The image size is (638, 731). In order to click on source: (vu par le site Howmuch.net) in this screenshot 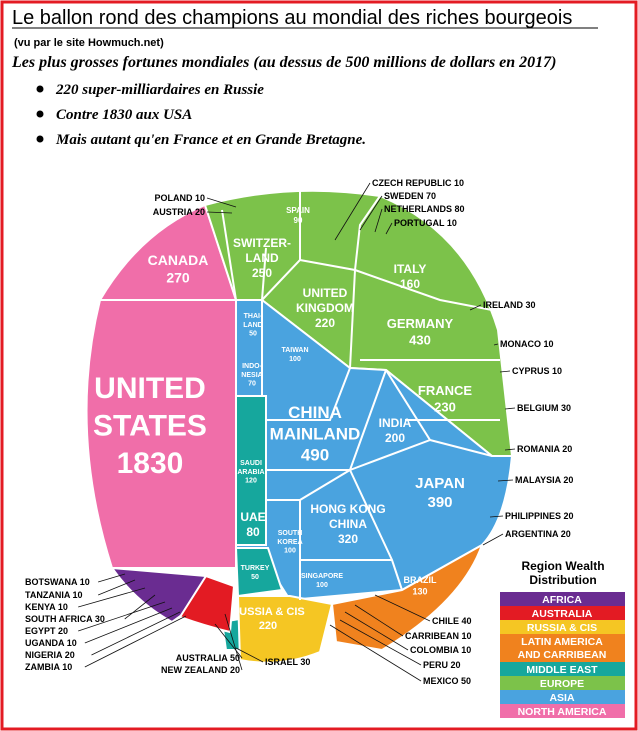, I will do `click(89, 43)`.